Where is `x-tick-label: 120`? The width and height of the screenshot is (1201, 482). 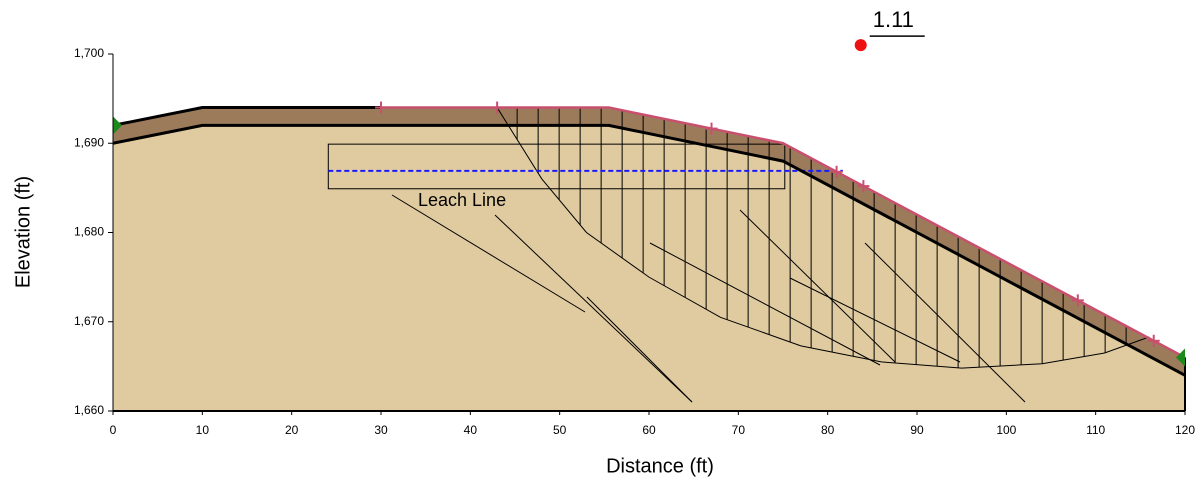 x-tick-label: 120 is located at coordinates (1185, 430).